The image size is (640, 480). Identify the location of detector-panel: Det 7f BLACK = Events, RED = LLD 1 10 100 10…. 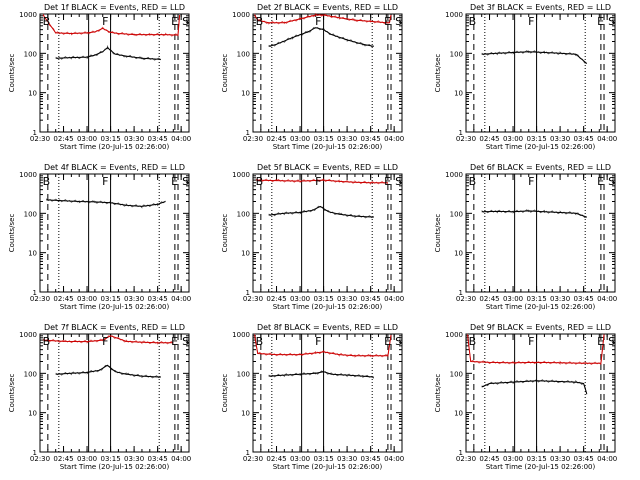
(99, 397).